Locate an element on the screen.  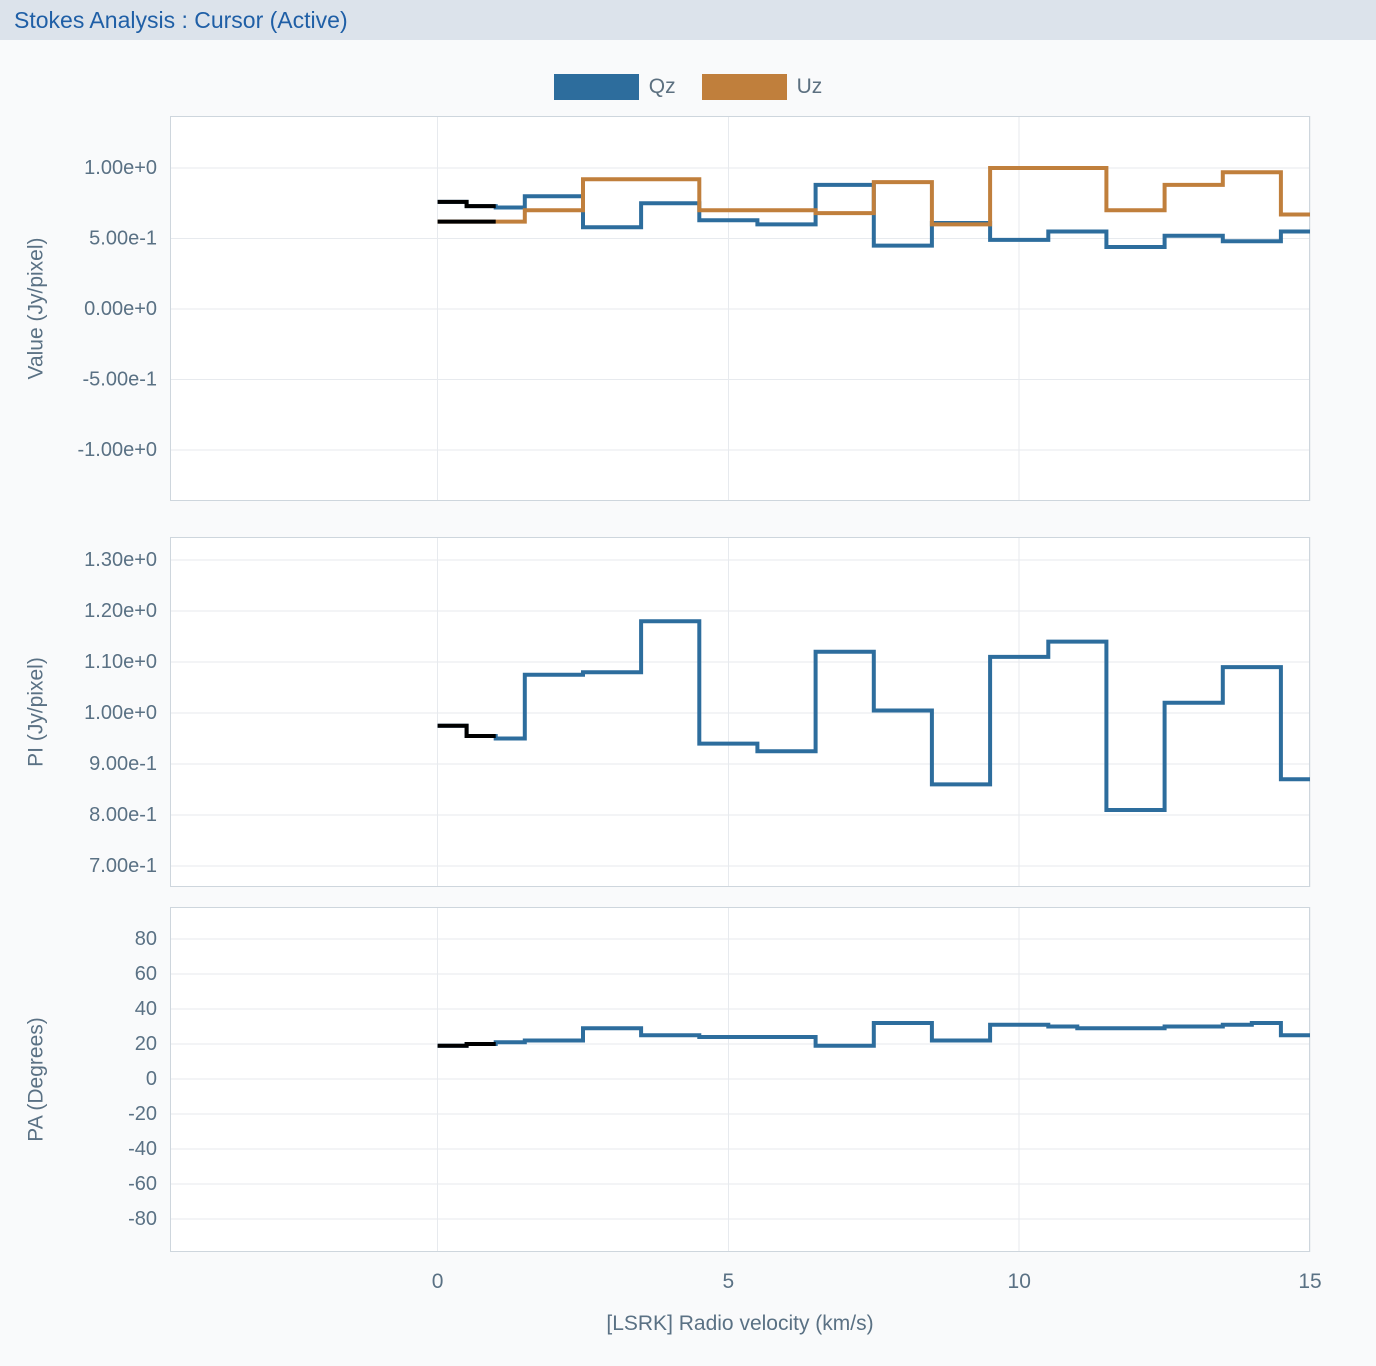
y-tick-label: 1.20e+0 is located at coordinates (120, 611).